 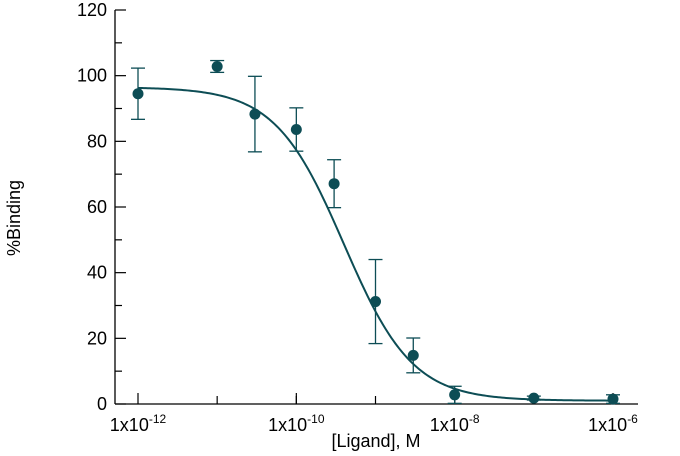 What do you see at coordinates (474, 419) in the screenshot?
I see `x-tick-exponent: -8` at bounding box center [474, 419].